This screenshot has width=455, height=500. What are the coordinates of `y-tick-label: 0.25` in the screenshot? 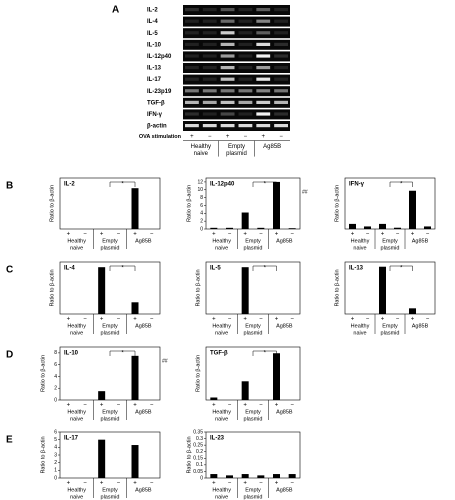 It's located at (198, 445).